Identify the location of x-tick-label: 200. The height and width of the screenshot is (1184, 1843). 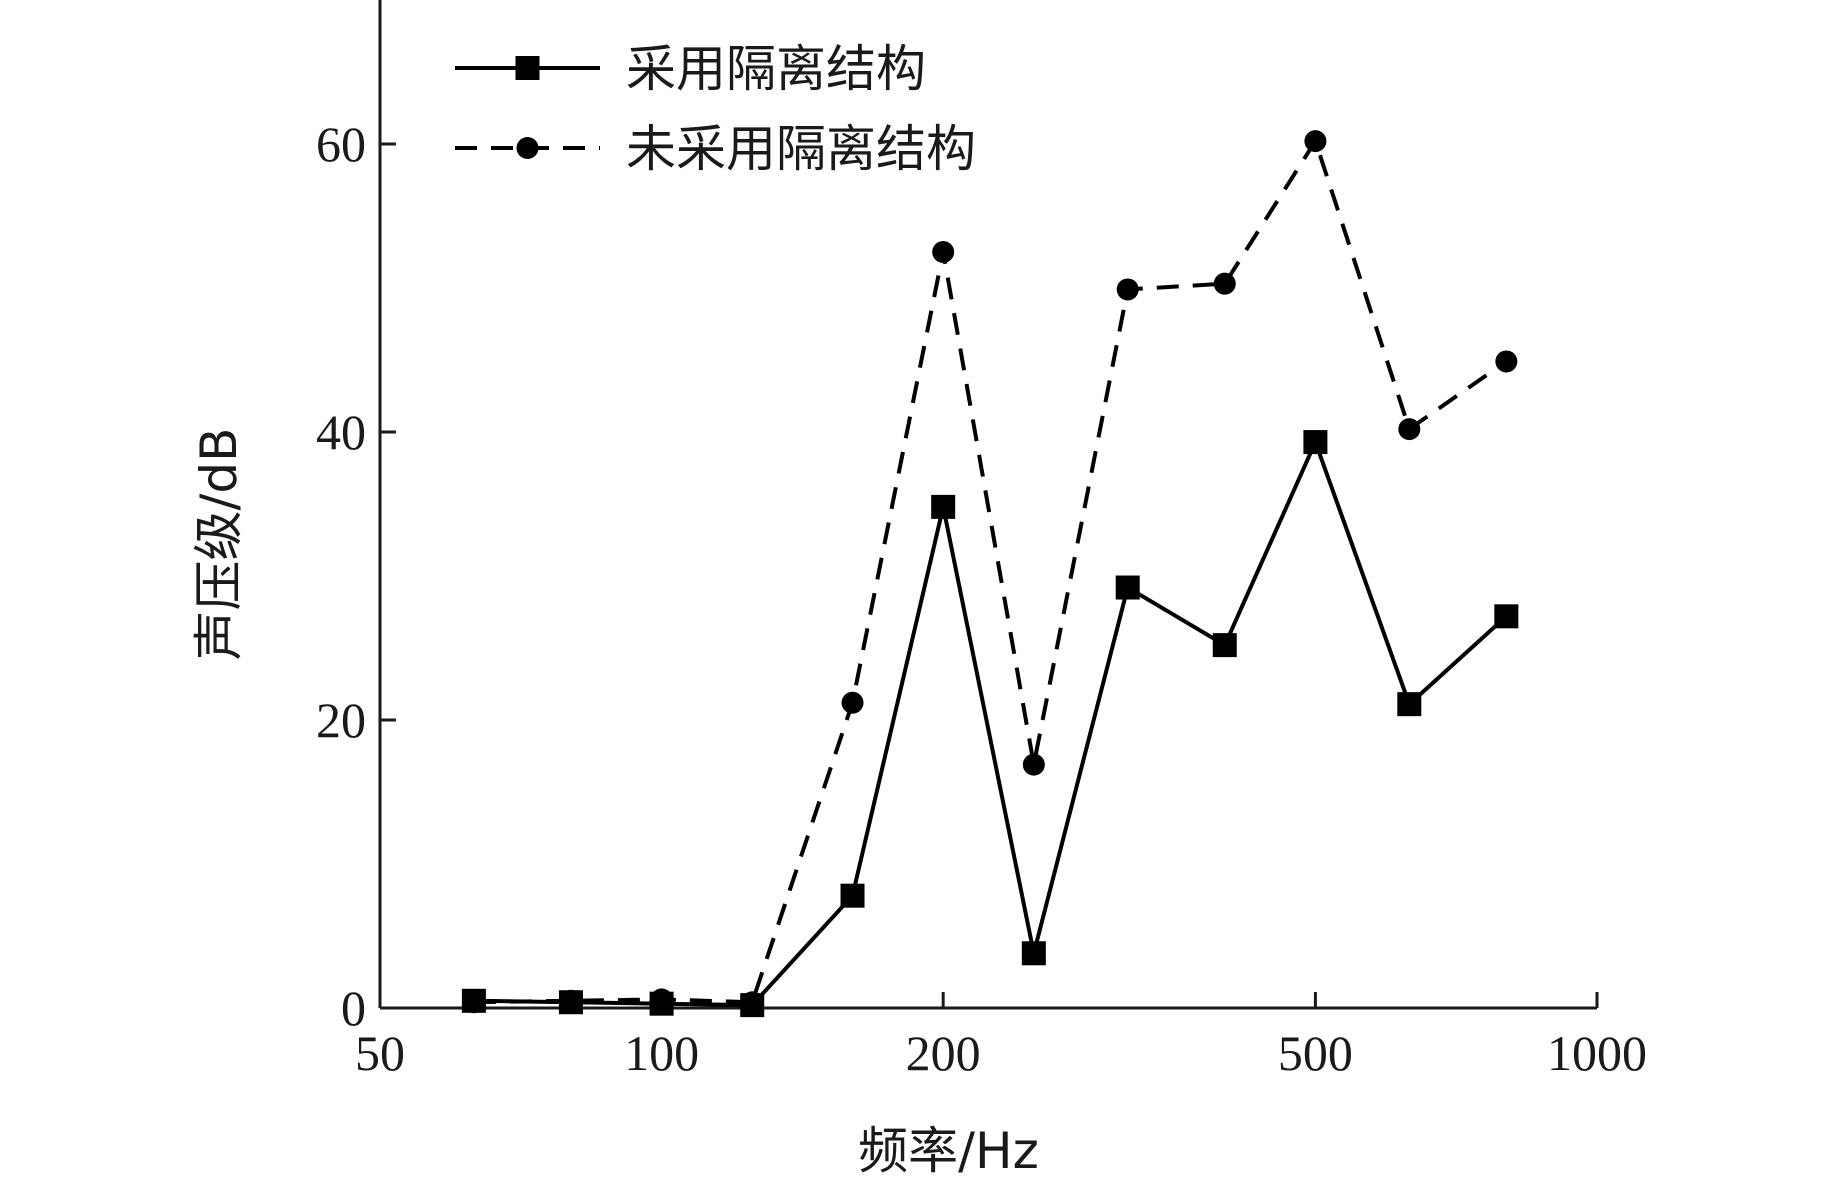
(943, 1053).